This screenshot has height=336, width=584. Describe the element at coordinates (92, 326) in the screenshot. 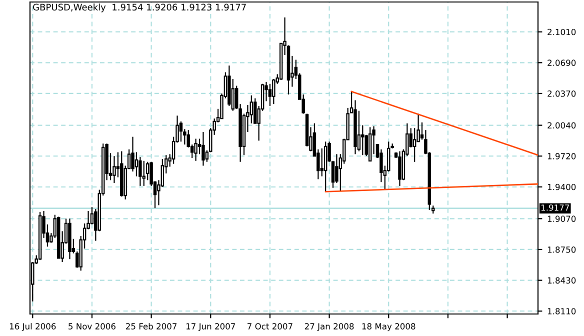

I see `x-tick-label: 5 Nov 2006` at that location.